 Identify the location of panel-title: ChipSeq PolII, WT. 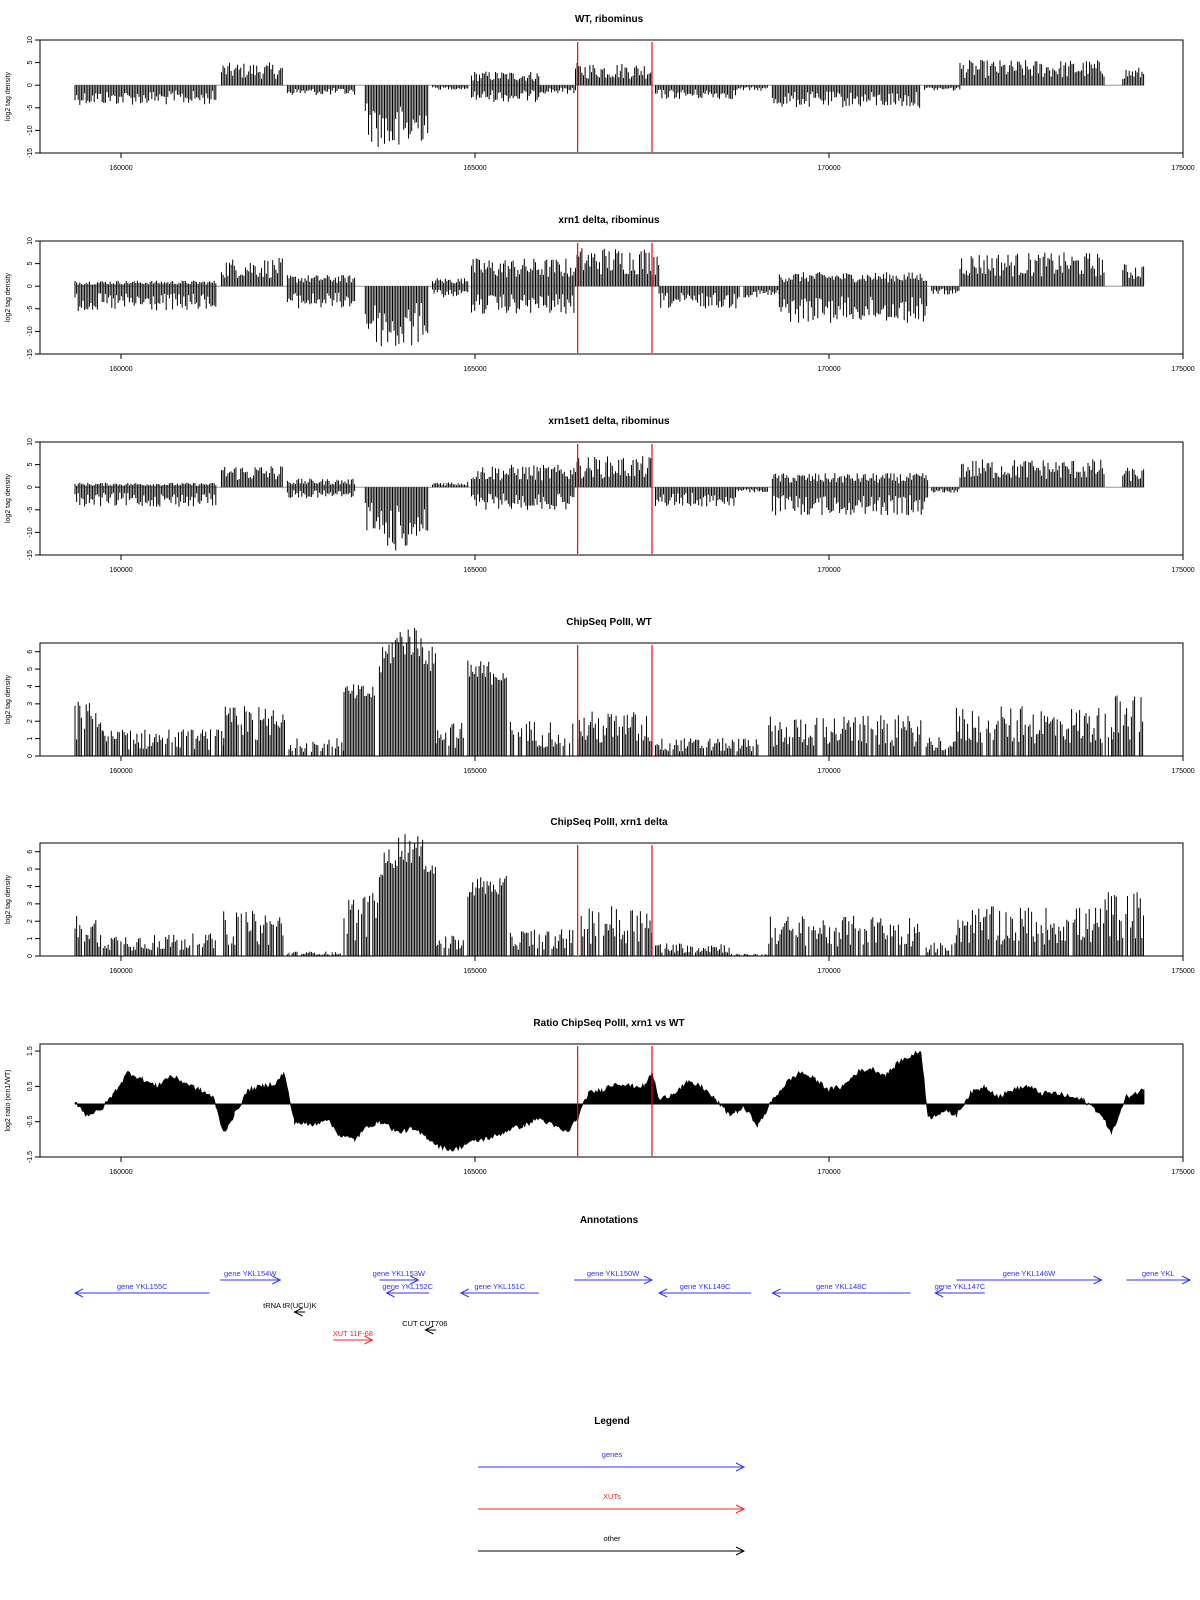
(609, 622).